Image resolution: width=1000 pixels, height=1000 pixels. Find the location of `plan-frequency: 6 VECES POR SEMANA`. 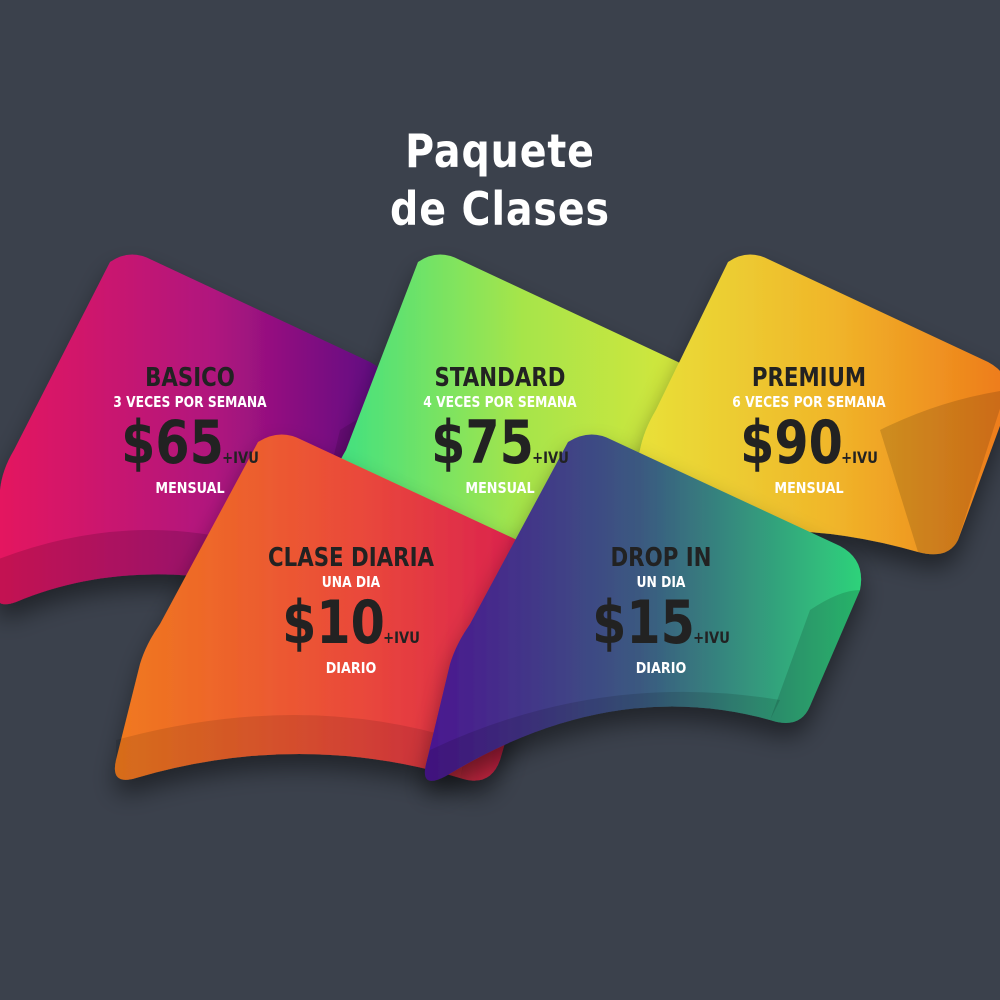

plan-frequency: 6 VECES POR SEMANA is located at coordinates (809, 402).